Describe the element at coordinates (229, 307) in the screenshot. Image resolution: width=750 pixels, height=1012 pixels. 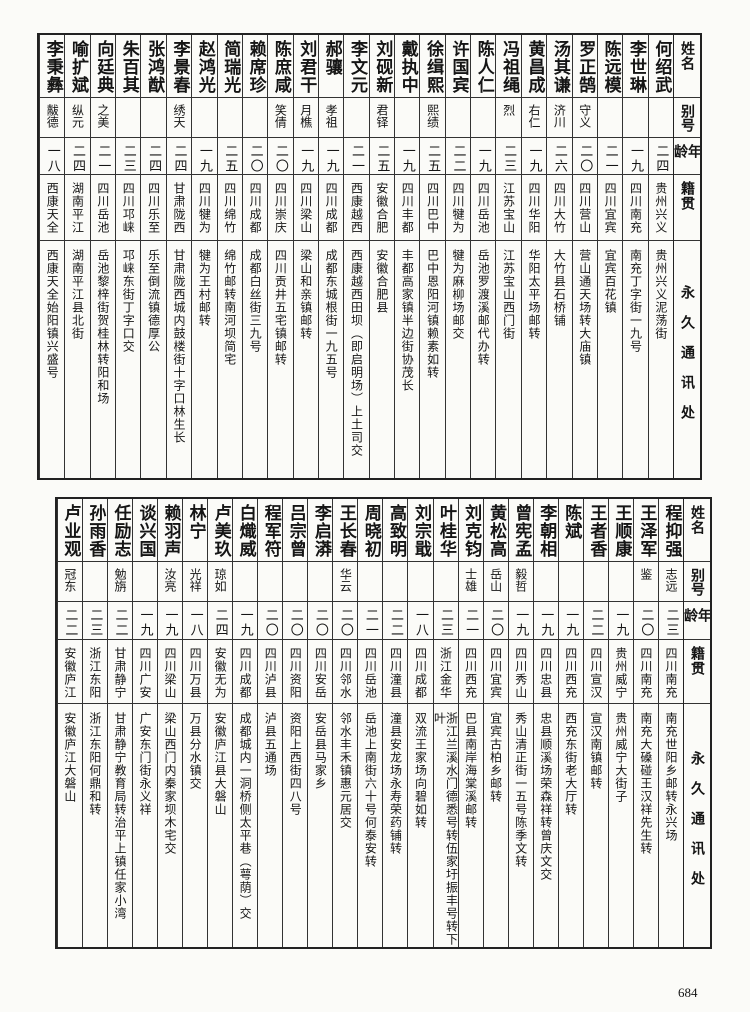
I see `address-text: 绵竹邮转南河坝简宅` at that location.